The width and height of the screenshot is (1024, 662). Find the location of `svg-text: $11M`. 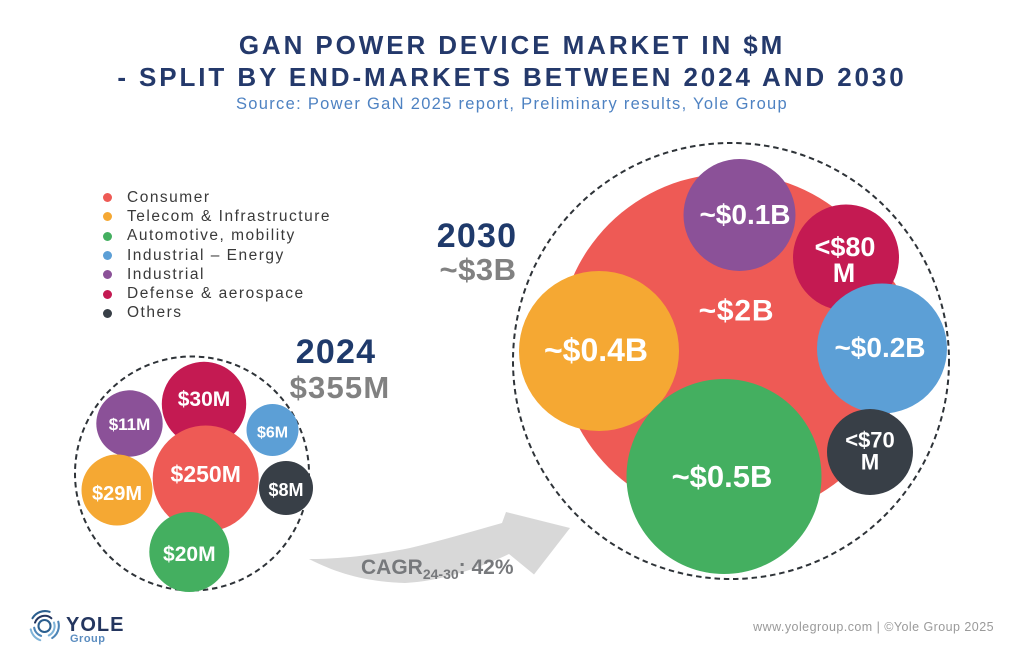

svg-text: $11M is located at coordinates (130, 424).